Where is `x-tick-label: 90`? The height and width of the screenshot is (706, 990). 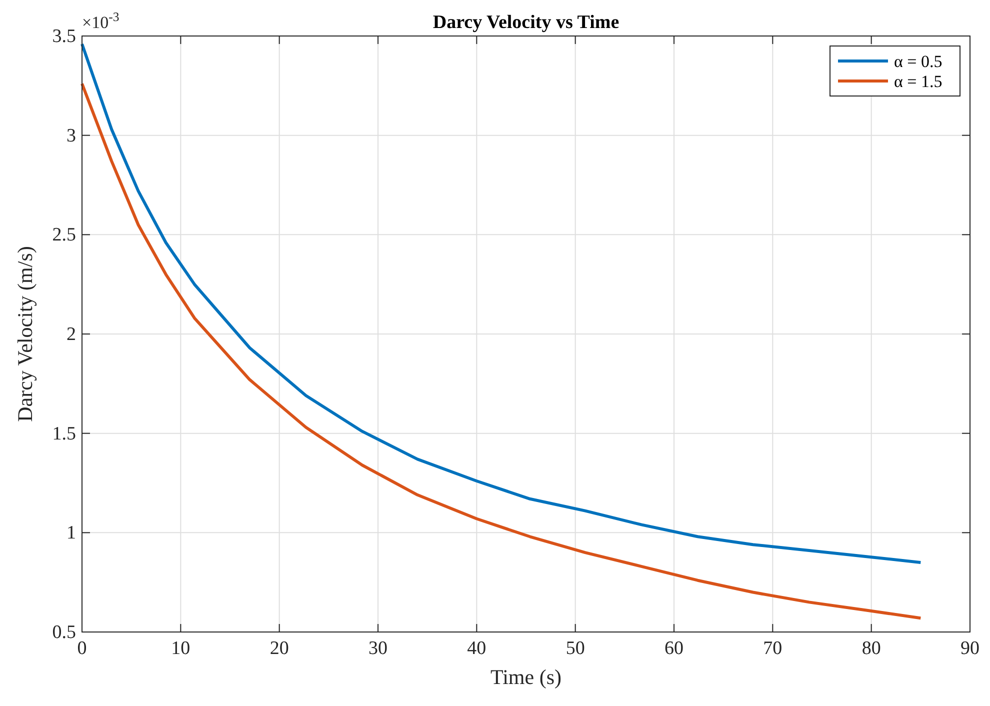 x-tick-label: 90 is located at coordinates (970, 648).